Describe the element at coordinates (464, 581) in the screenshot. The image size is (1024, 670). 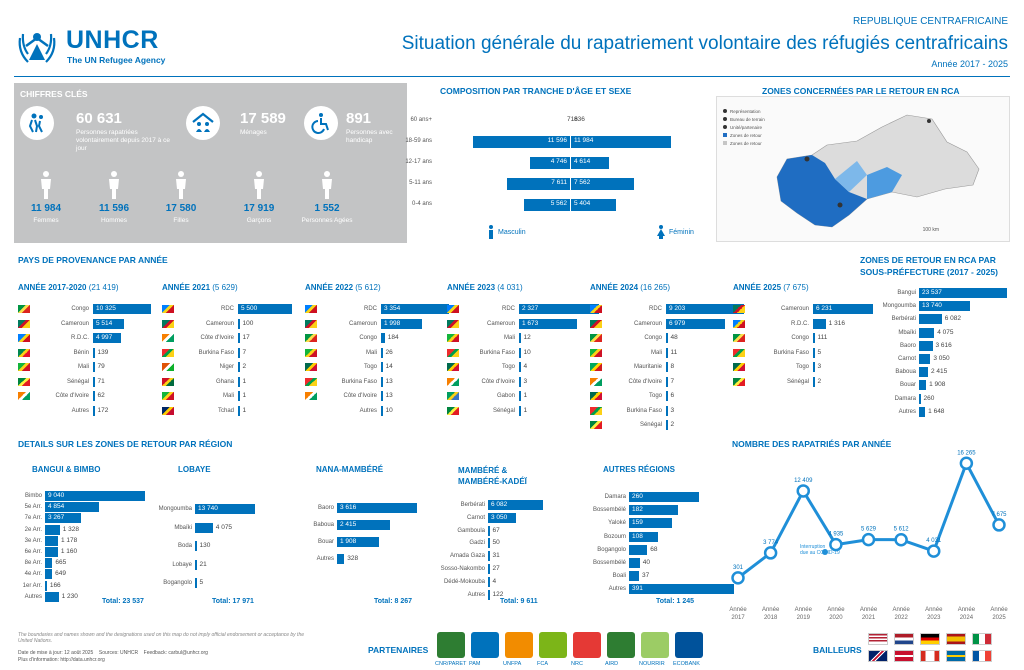
I see `region-row-label: Dédé-Mokouba` at that location.